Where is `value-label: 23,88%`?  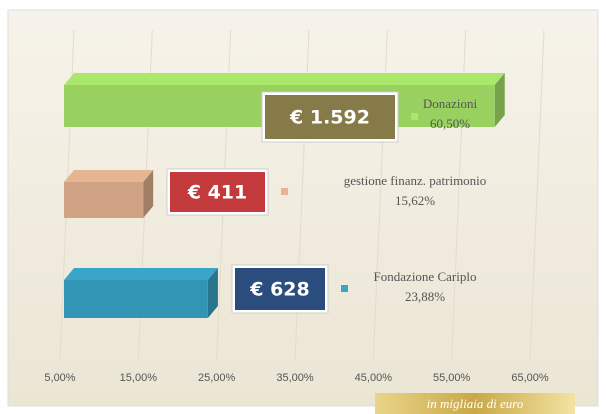
value-label: 23,88% is located at coordinates (425, 296).